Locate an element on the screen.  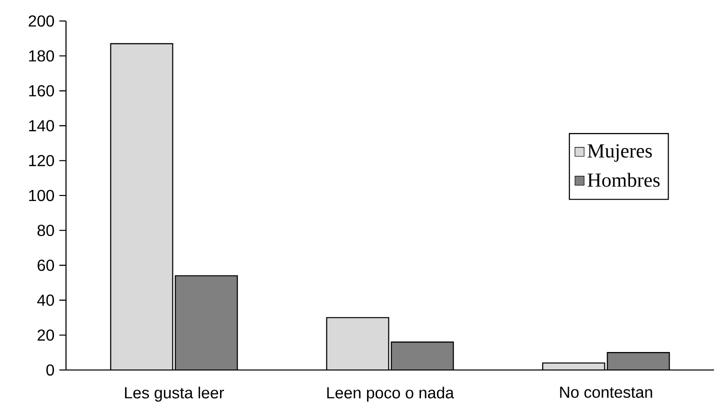
x-tick-label: Leen poco o nada is located at coordinates (390, 394).